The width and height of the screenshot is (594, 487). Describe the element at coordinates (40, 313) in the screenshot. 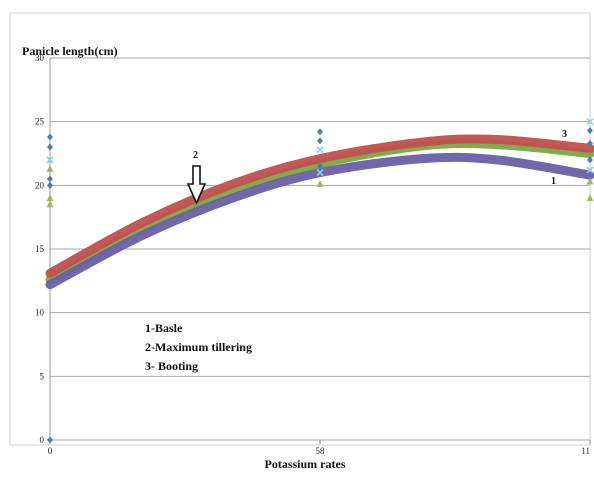

I see `y-tick-label: 10` at that location.